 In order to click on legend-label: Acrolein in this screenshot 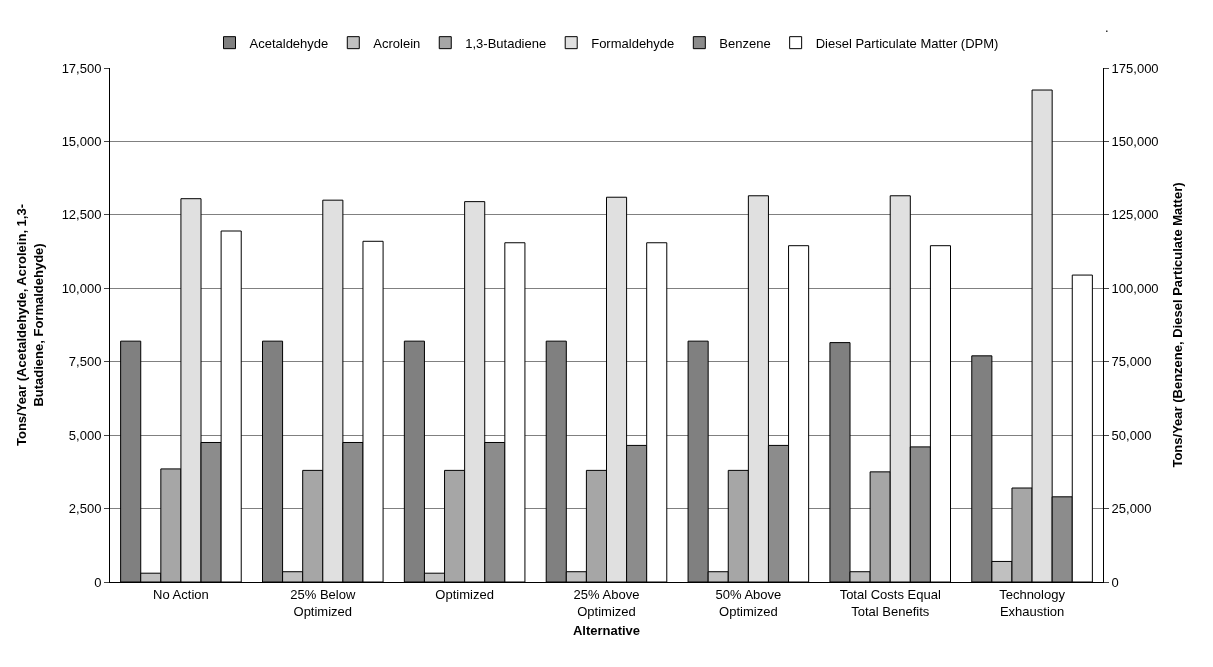, I will do `click(397, 43)`.